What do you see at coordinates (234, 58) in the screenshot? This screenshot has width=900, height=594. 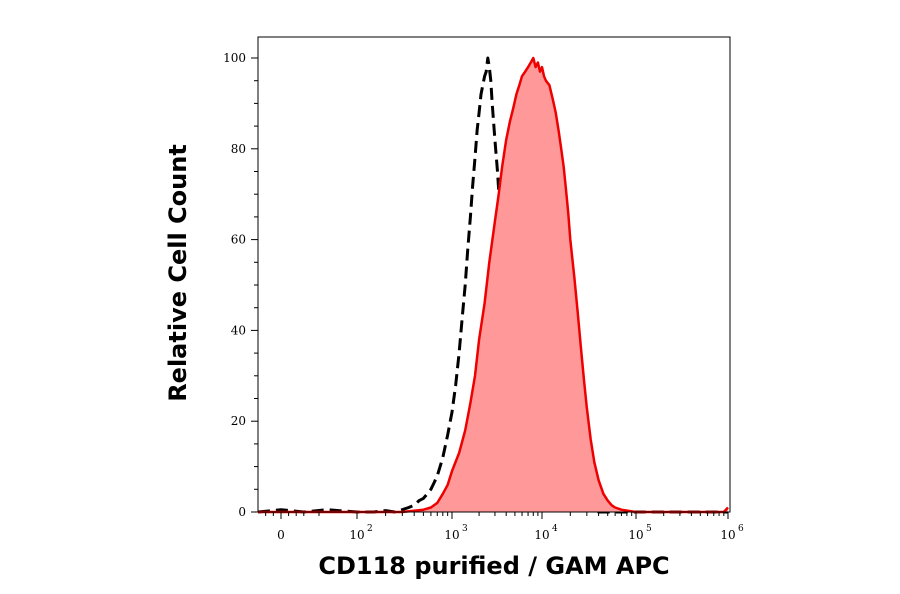 I see `y-tick-label: 100` at bounding box center [234, 58].